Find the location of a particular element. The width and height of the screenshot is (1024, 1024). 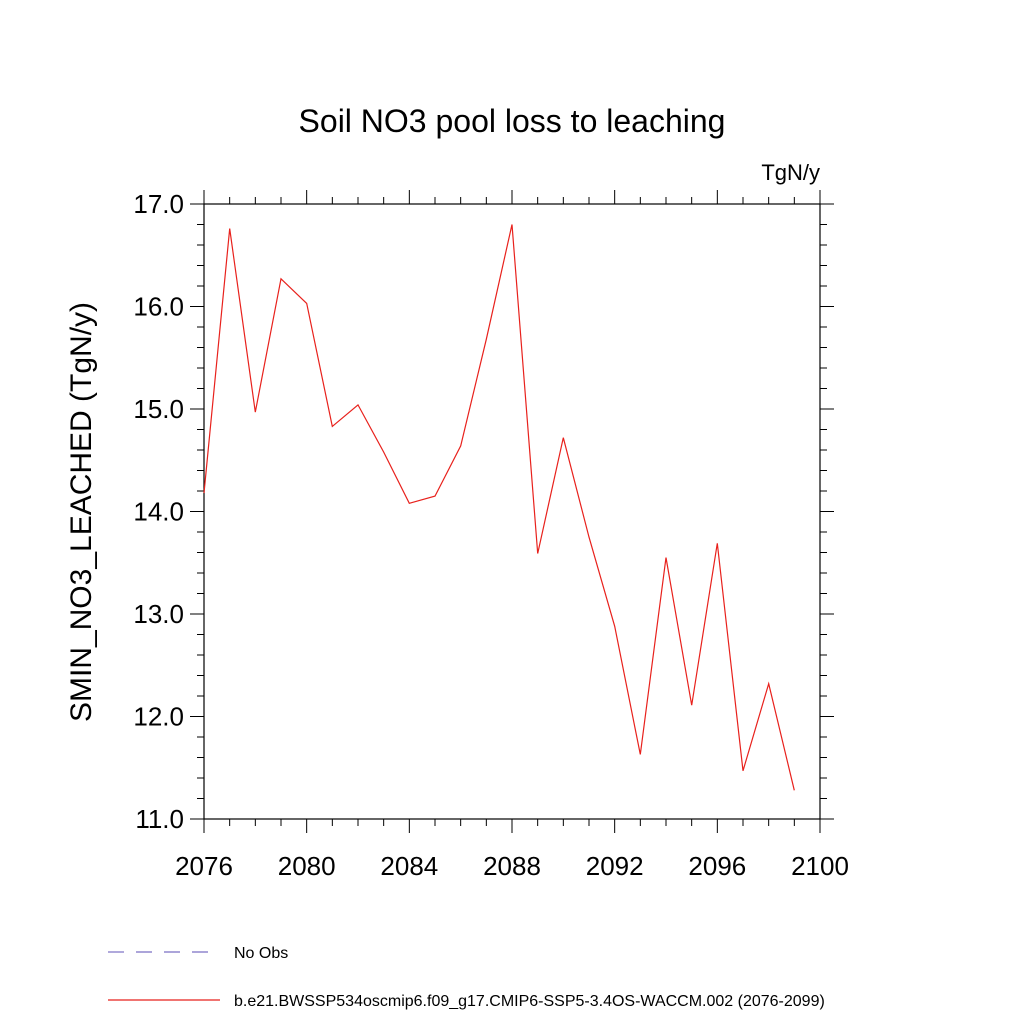

x-tick-label: 2088 is located at coordinates (512, 866).